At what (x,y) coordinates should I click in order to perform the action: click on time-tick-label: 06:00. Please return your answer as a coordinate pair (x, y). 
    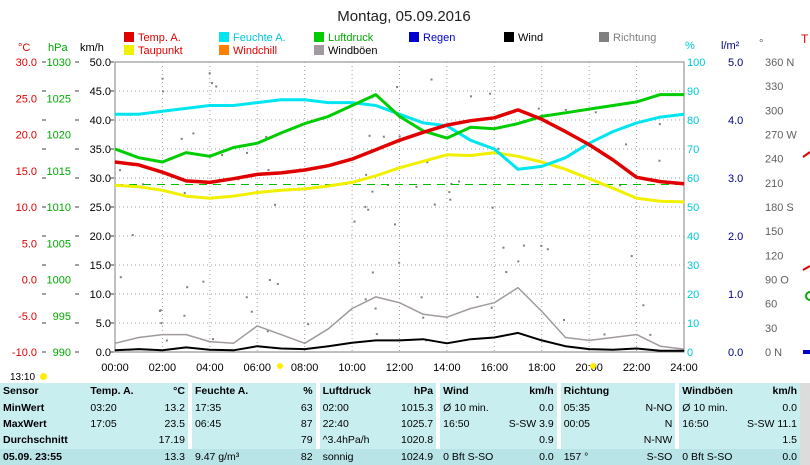
    Looking at the image, I should click on (257, 368).